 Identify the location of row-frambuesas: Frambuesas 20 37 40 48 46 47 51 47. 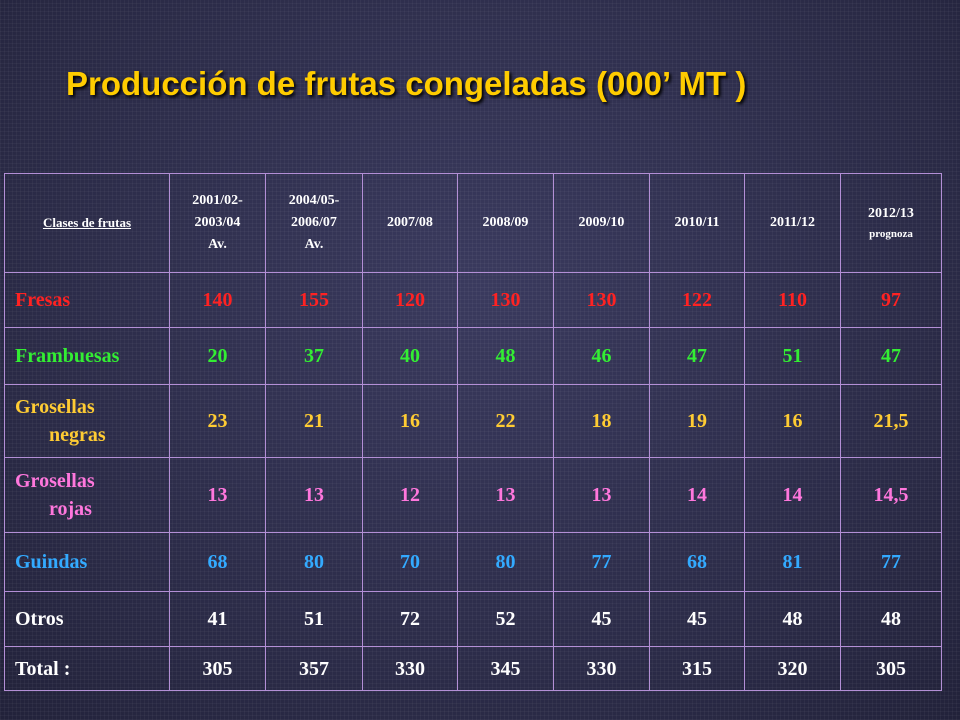
(473, 356).